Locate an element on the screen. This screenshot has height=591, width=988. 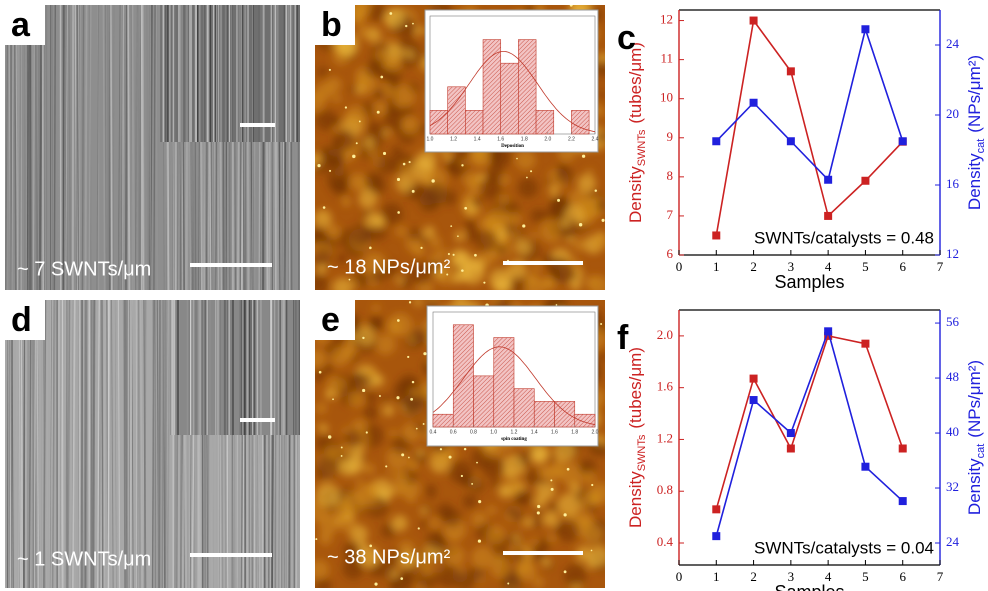
x-tick-label: 1.8 is located at coordinates (574, 432).